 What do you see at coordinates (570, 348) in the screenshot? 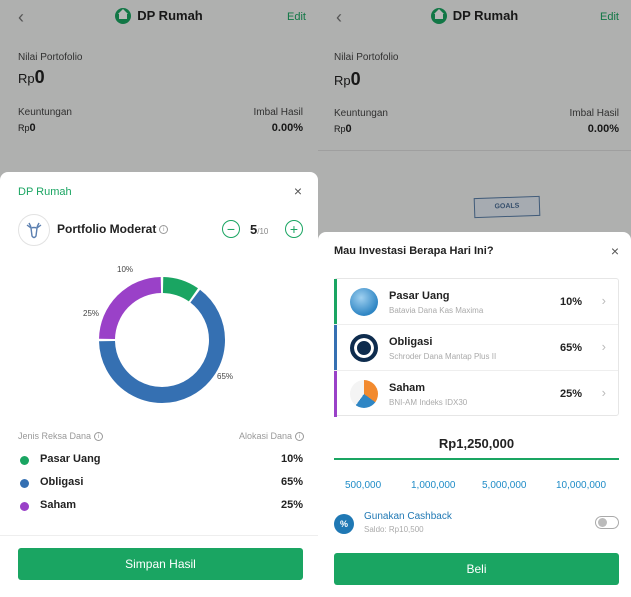
I see `fund-percentage: 65%` at bounding box center [570, 348].